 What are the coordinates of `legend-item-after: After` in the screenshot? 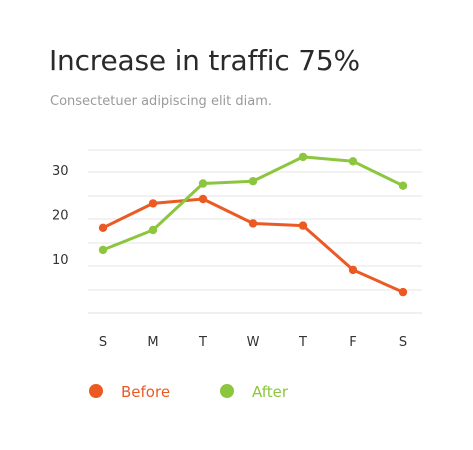 It's located at (254, 392).